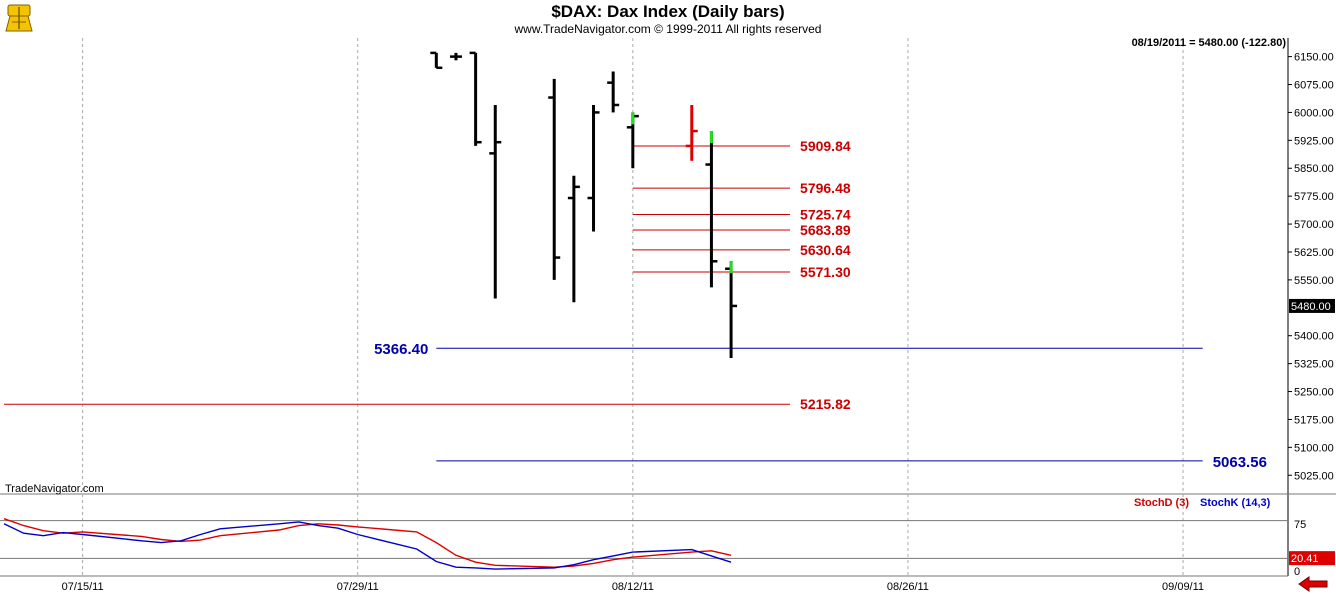 This screenshot has height=597, width=1336. What do you see at coordinates (1240, 462) in the screenshot?
I see `level-label: 5063.56` at bounding box center [1240, 462].